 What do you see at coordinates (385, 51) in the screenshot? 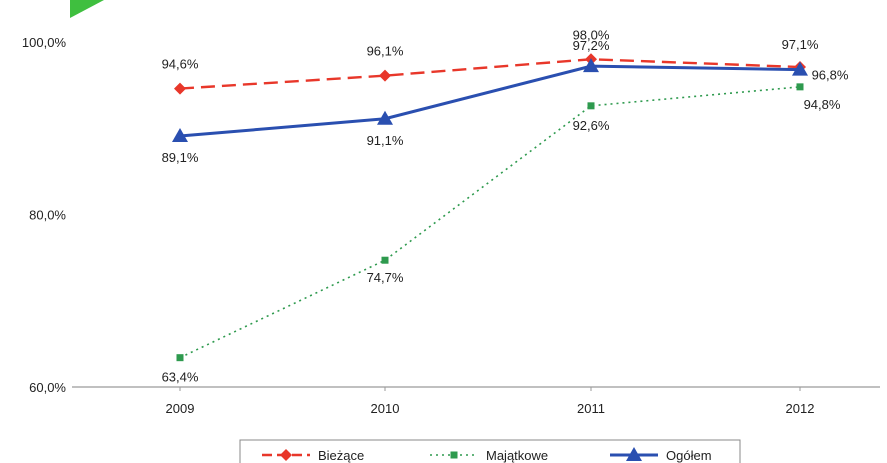
I see `data-label: 96,1%` at bounding box center [385, 51].